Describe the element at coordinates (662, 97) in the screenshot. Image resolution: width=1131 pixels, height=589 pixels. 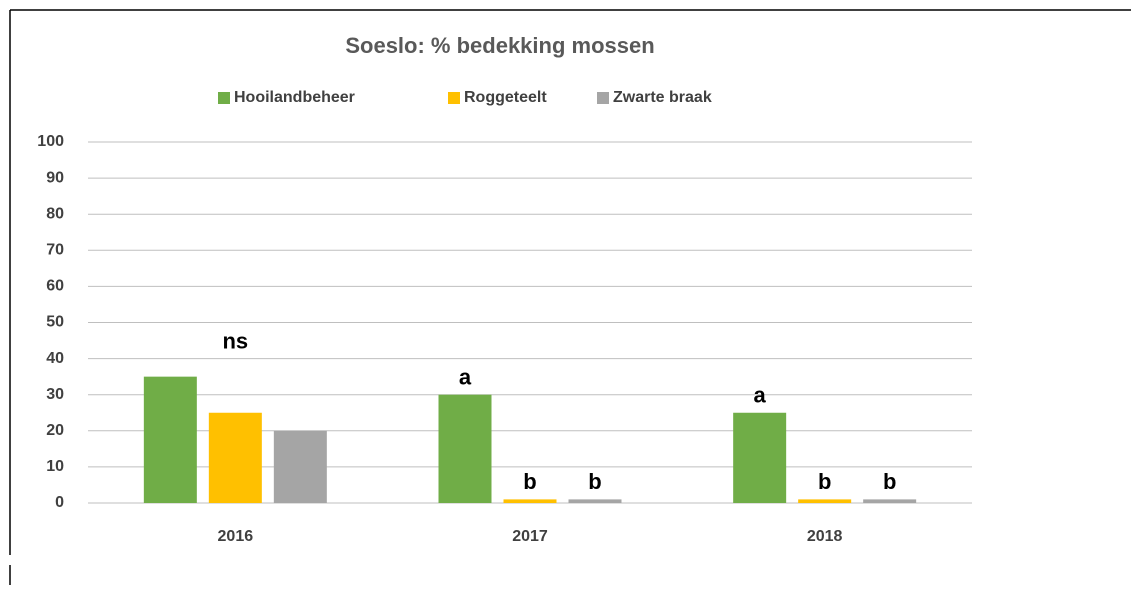
I see `legend-label: Zwarte braak` at that location.